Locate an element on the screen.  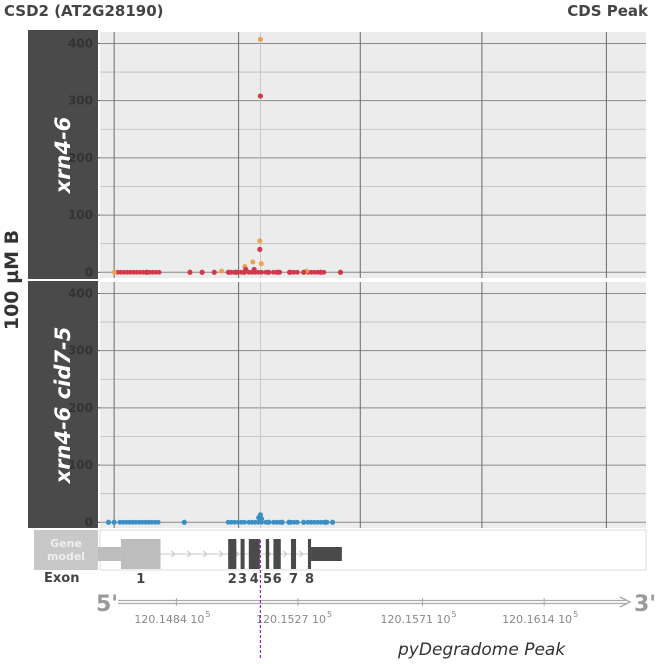
exon-row-label: Exon is located at coordinates (62, 578).